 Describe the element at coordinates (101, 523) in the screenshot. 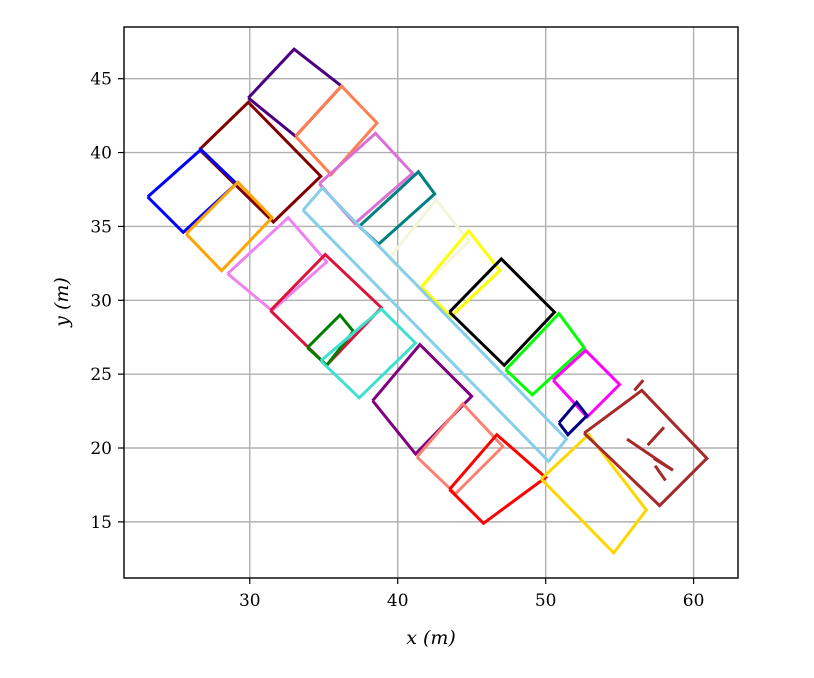

I see `y-tick-label: 15` at that location.